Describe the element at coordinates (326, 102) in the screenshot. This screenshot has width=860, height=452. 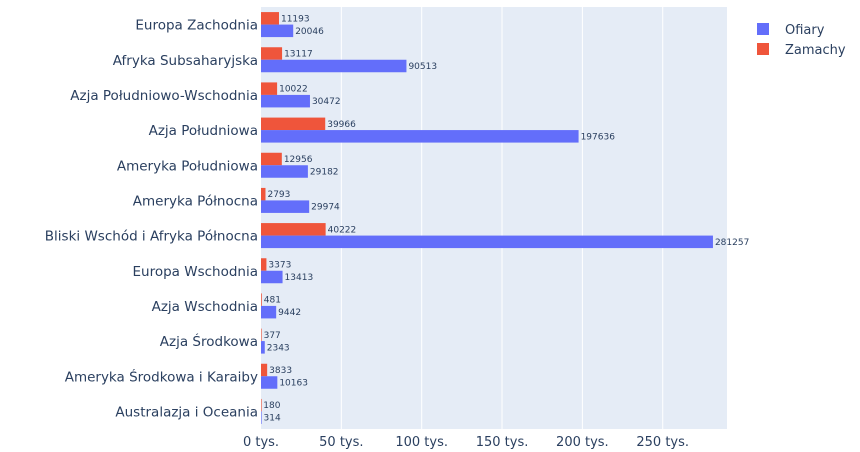
I see `data-label-ofiary: 30472` at that location.